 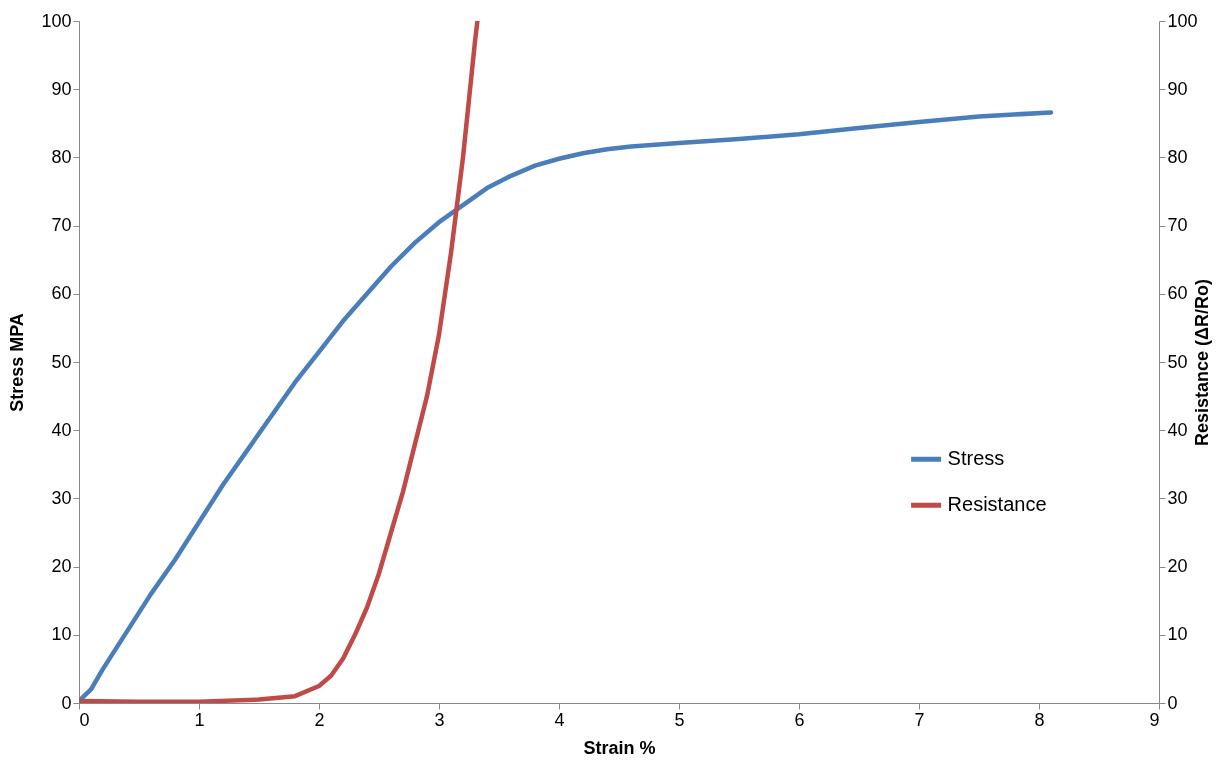 What do you see at coordinates (1177, 293) in the screenshot?
I see `y2-tick-label: 60` at bounding box center [1177, 293].